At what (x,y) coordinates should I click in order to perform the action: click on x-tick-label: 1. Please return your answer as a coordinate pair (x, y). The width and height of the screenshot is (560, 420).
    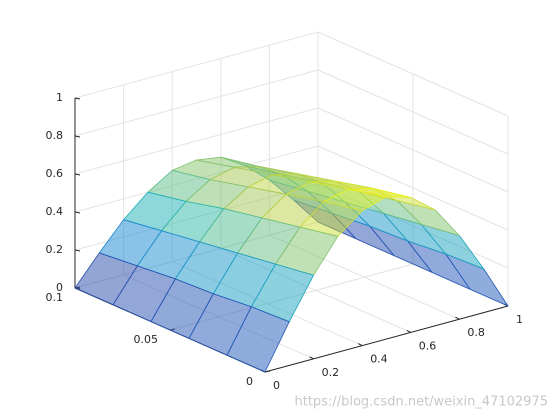
    Looking at the image, I should click on (519, 319).